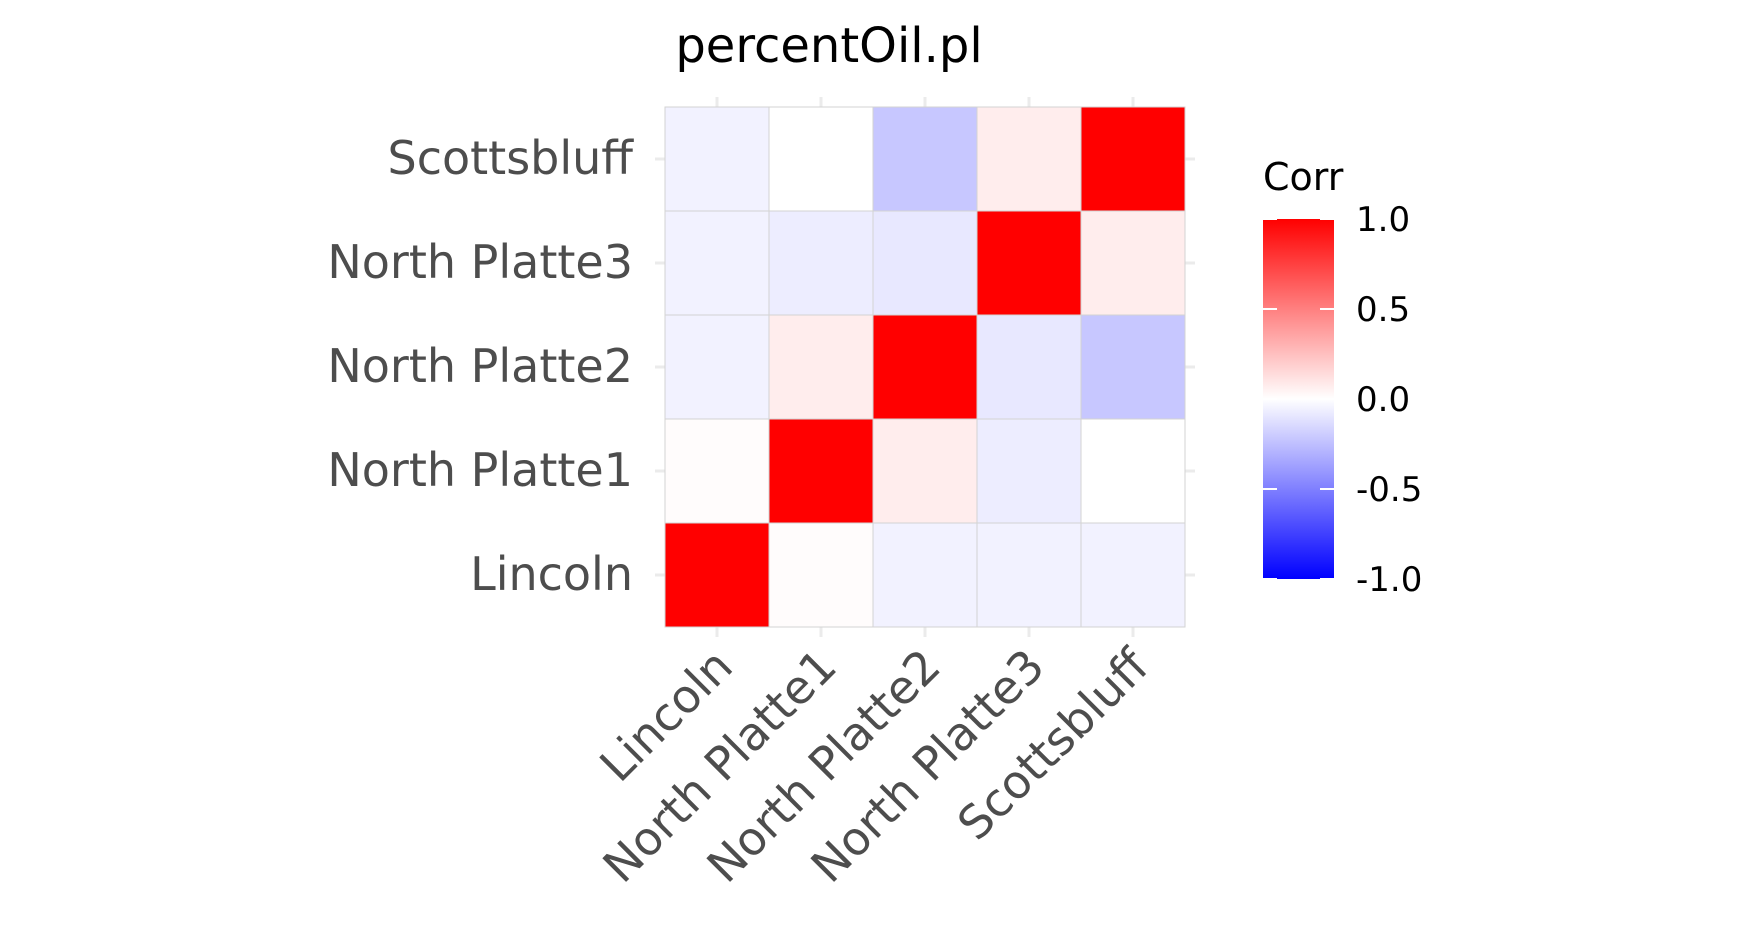 This screenshot has height=949, width=1745. Describe the element at coordinates (1383, 400) in the screenshot. I see `legend-tick-label: 0.0` at that location.